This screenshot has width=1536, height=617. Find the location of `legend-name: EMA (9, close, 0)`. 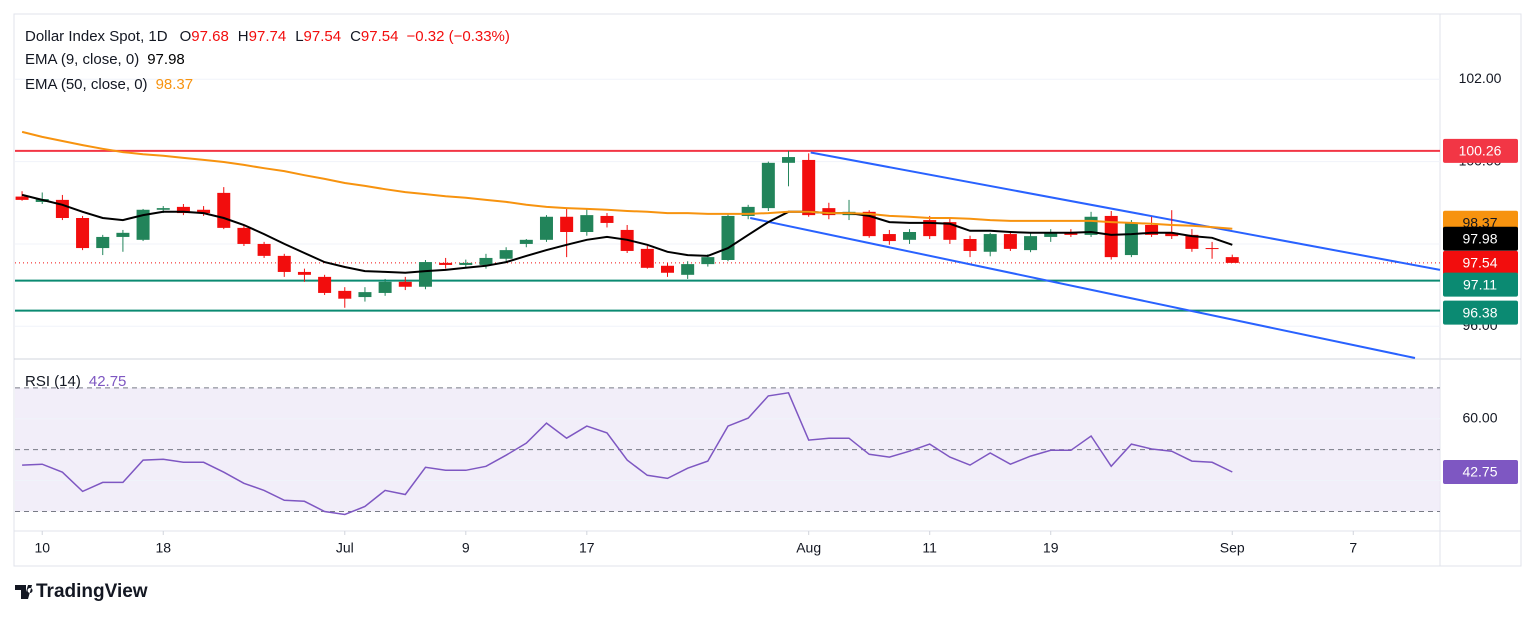

legend-name: EMA (9, close, 0) is located at coordinates (82, 59).